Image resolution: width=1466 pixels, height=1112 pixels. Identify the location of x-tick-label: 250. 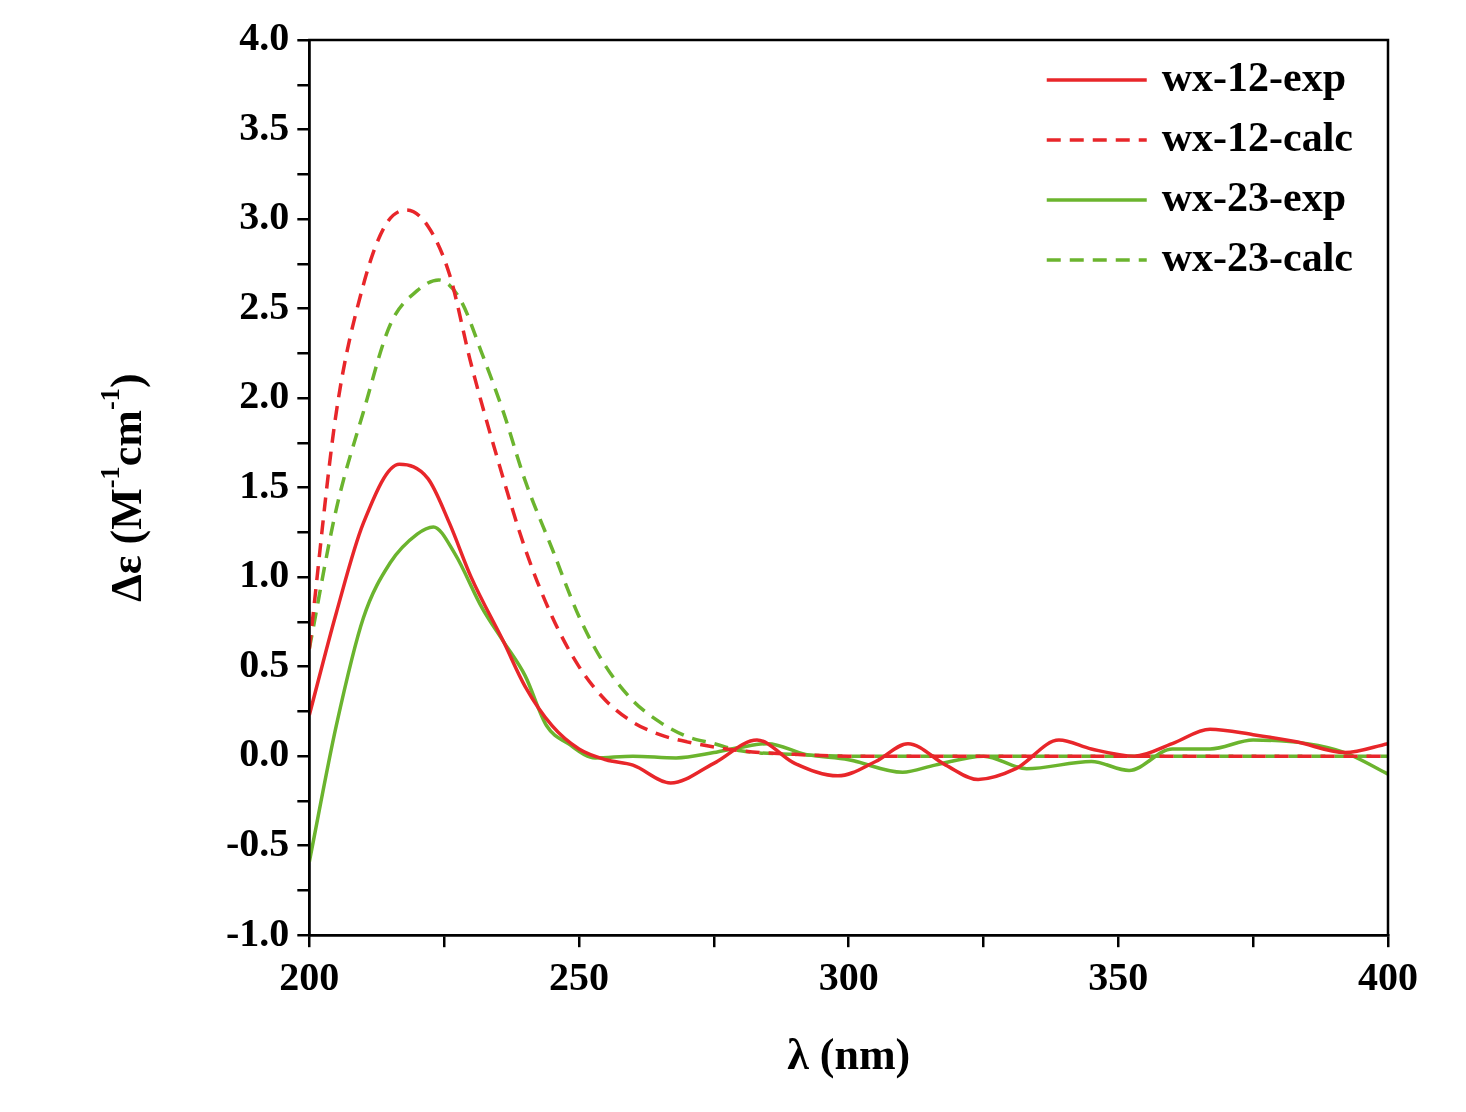
(578, 976).